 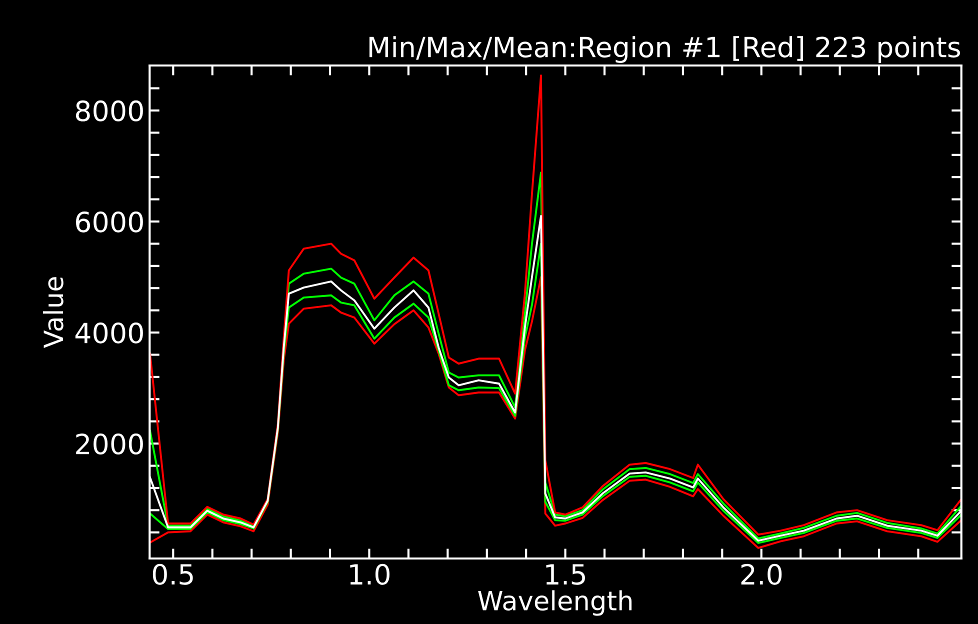 What do you see at coordinates (53, 312) in the screenshot?
I see `y-axis-title: Value` at bounding box center [53, 312].